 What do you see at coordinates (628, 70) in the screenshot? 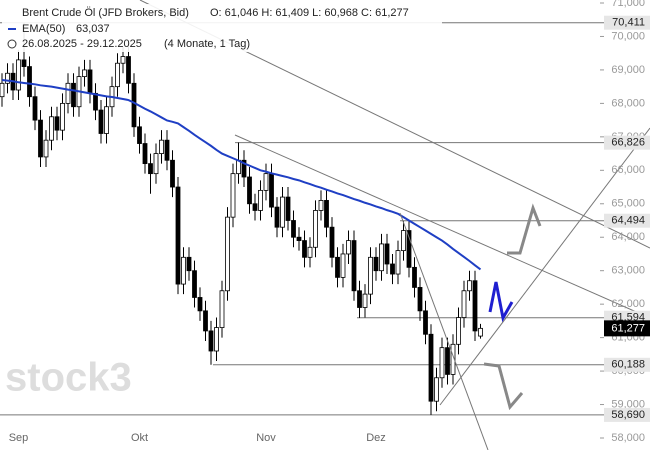
I see `y-tick-label: 69,000` at bounding box center [628, 70].